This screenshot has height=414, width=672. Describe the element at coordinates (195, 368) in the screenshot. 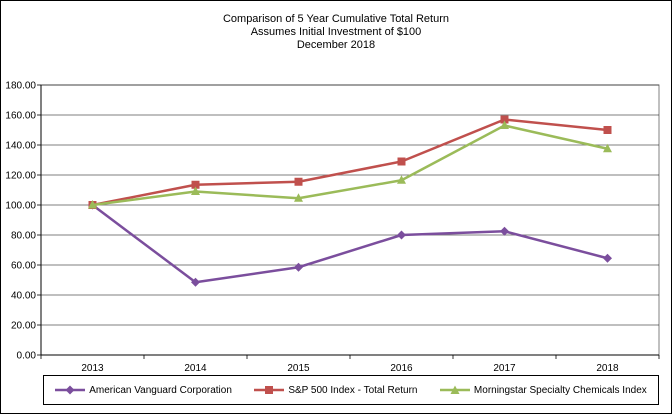

I see `x-tick-label: 2014` at that location.